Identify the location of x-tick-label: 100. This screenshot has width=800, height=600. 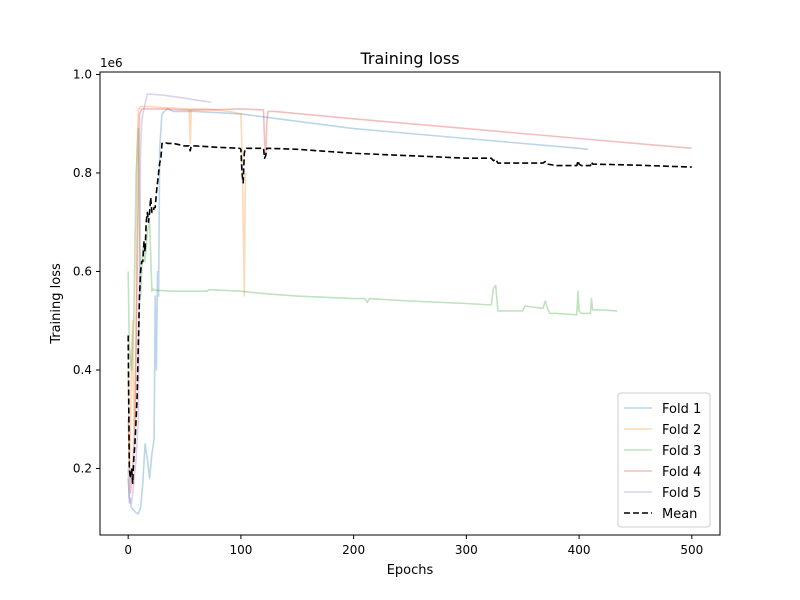
(240, 550).